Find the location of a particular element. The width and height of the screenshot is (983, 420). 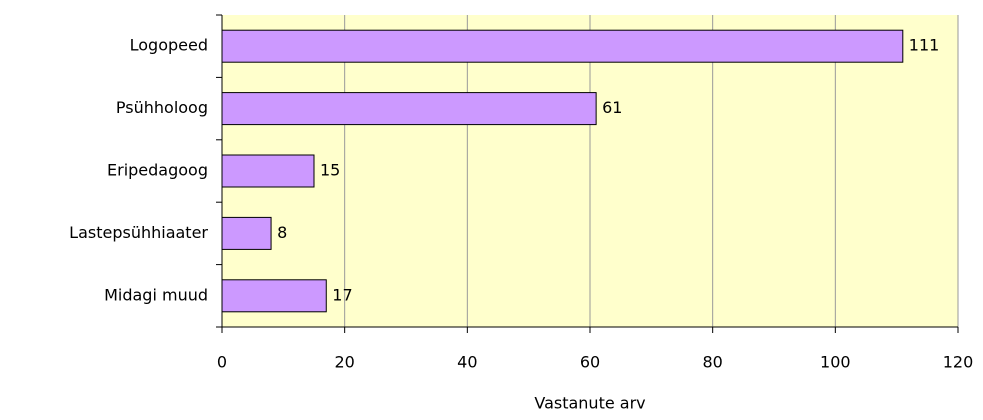

y-tick-label: Psühholoog is located at coordinates (162, 107).